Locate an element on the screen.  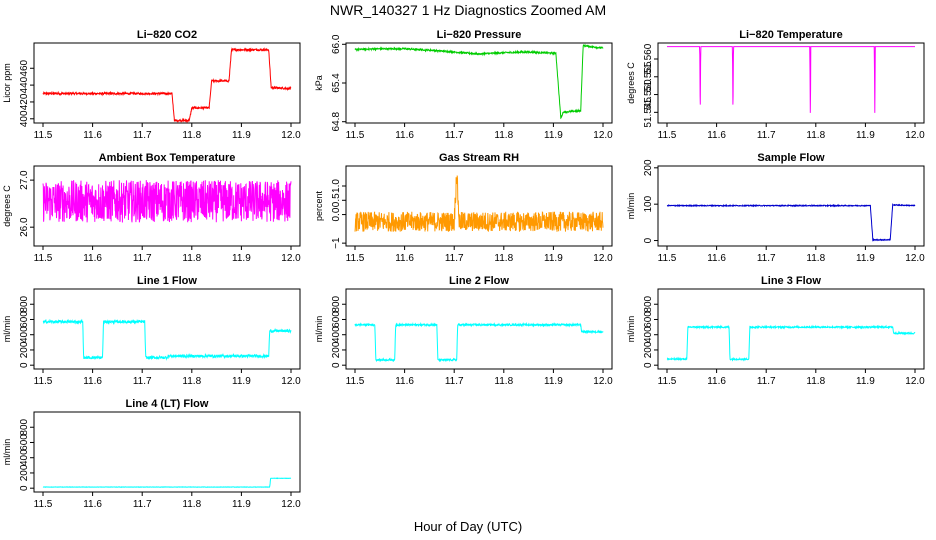
panel-title: Line 4 (LT) Flow is located at coordinates (167, 404).